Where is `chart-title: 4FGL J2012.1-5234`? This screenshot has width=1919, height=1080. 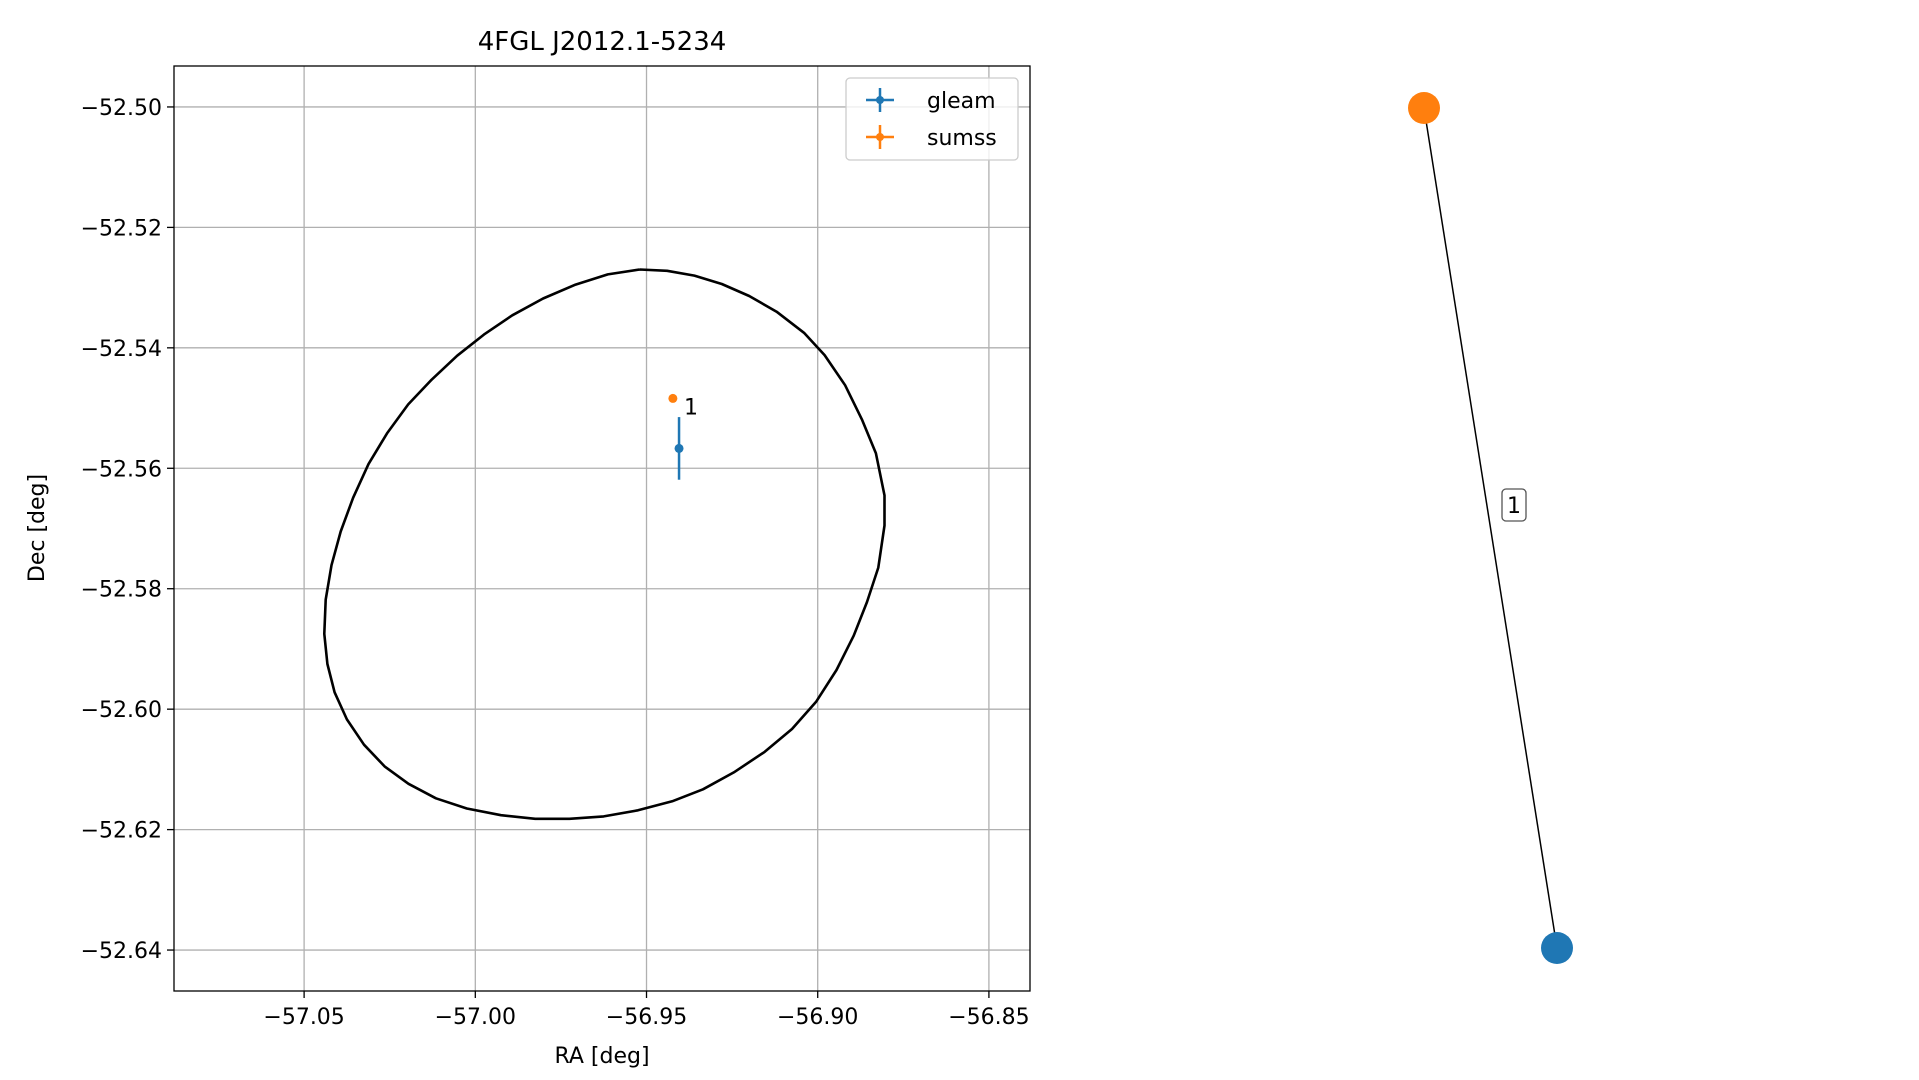
chart-title: 4FGL J2012.1-5234 is located at coordinates (602, 42).